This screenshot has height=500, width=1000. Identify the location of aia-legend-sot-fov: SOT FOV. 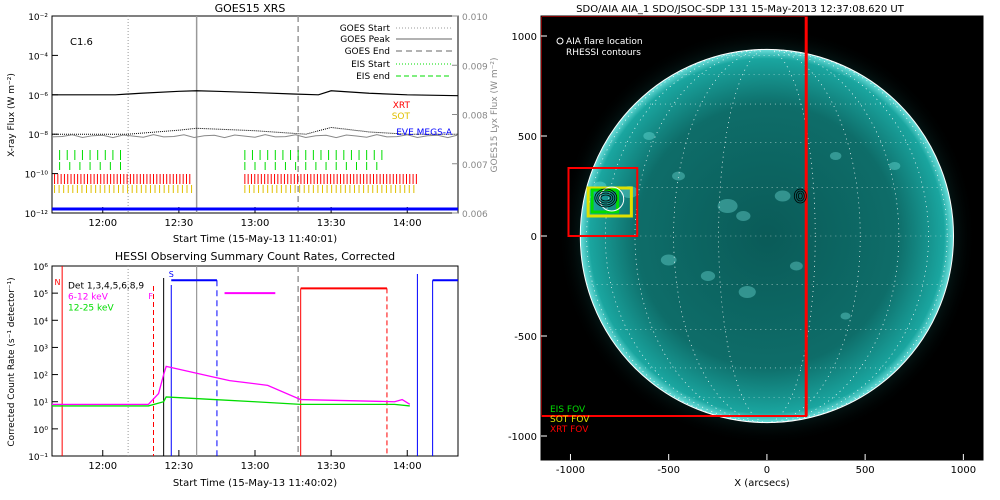
(570, 420).